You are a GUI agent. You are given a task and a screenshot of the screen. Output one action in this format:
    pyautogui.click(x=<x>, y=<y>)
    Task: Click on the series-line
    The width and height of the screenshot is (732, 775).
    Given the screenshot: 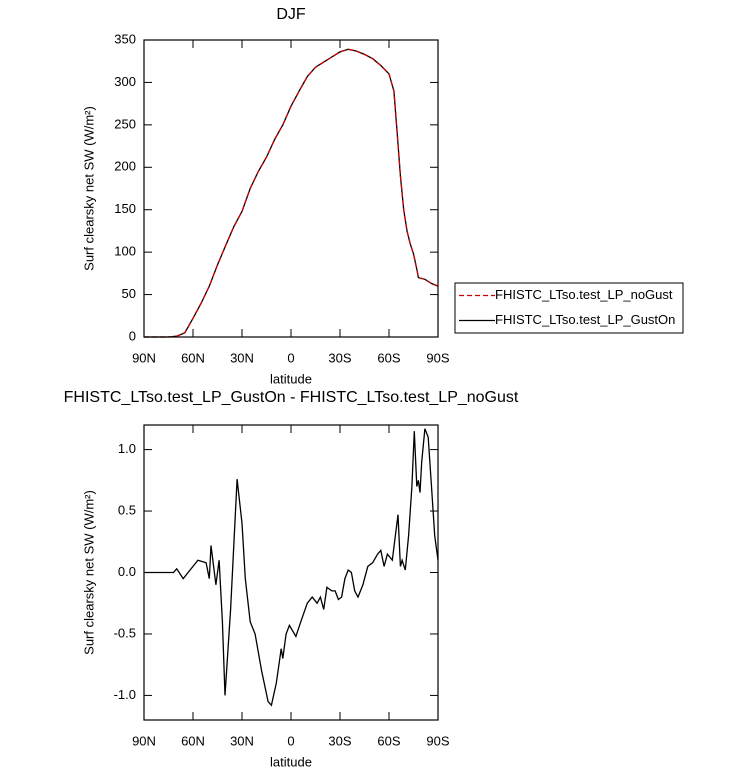 What is the action you would take?
    pyautogui.click(x=291, y=567)
    